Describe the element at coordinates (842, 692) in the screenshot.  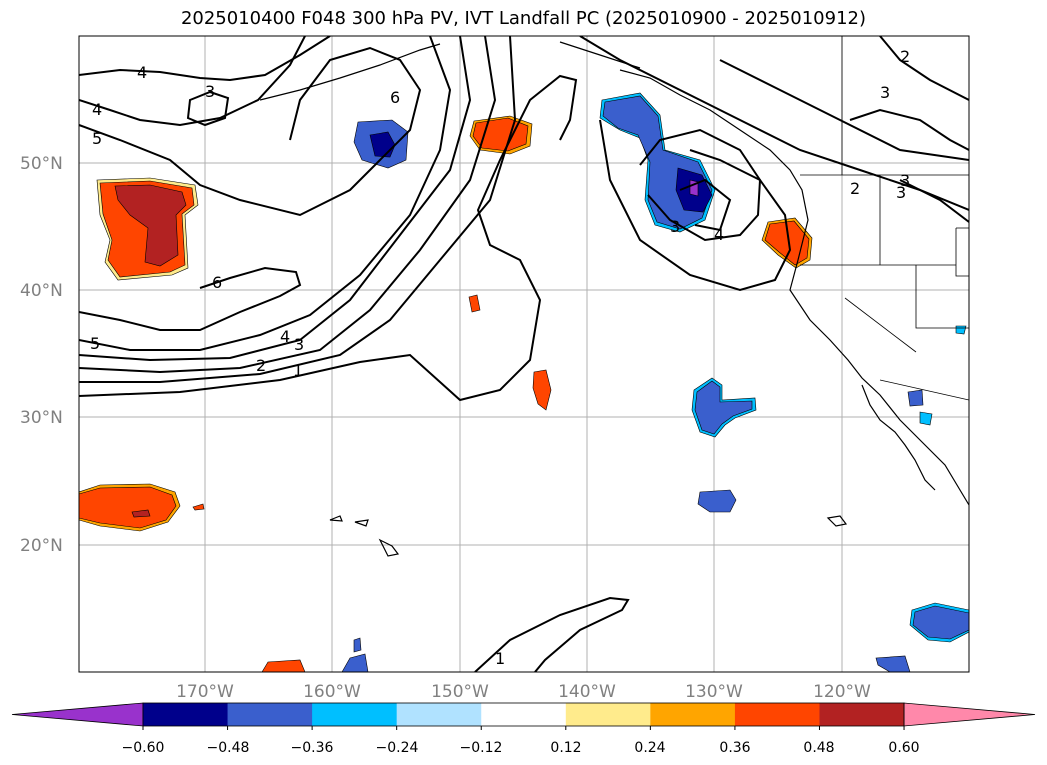
I see `svg-text: 120°W` at that location.